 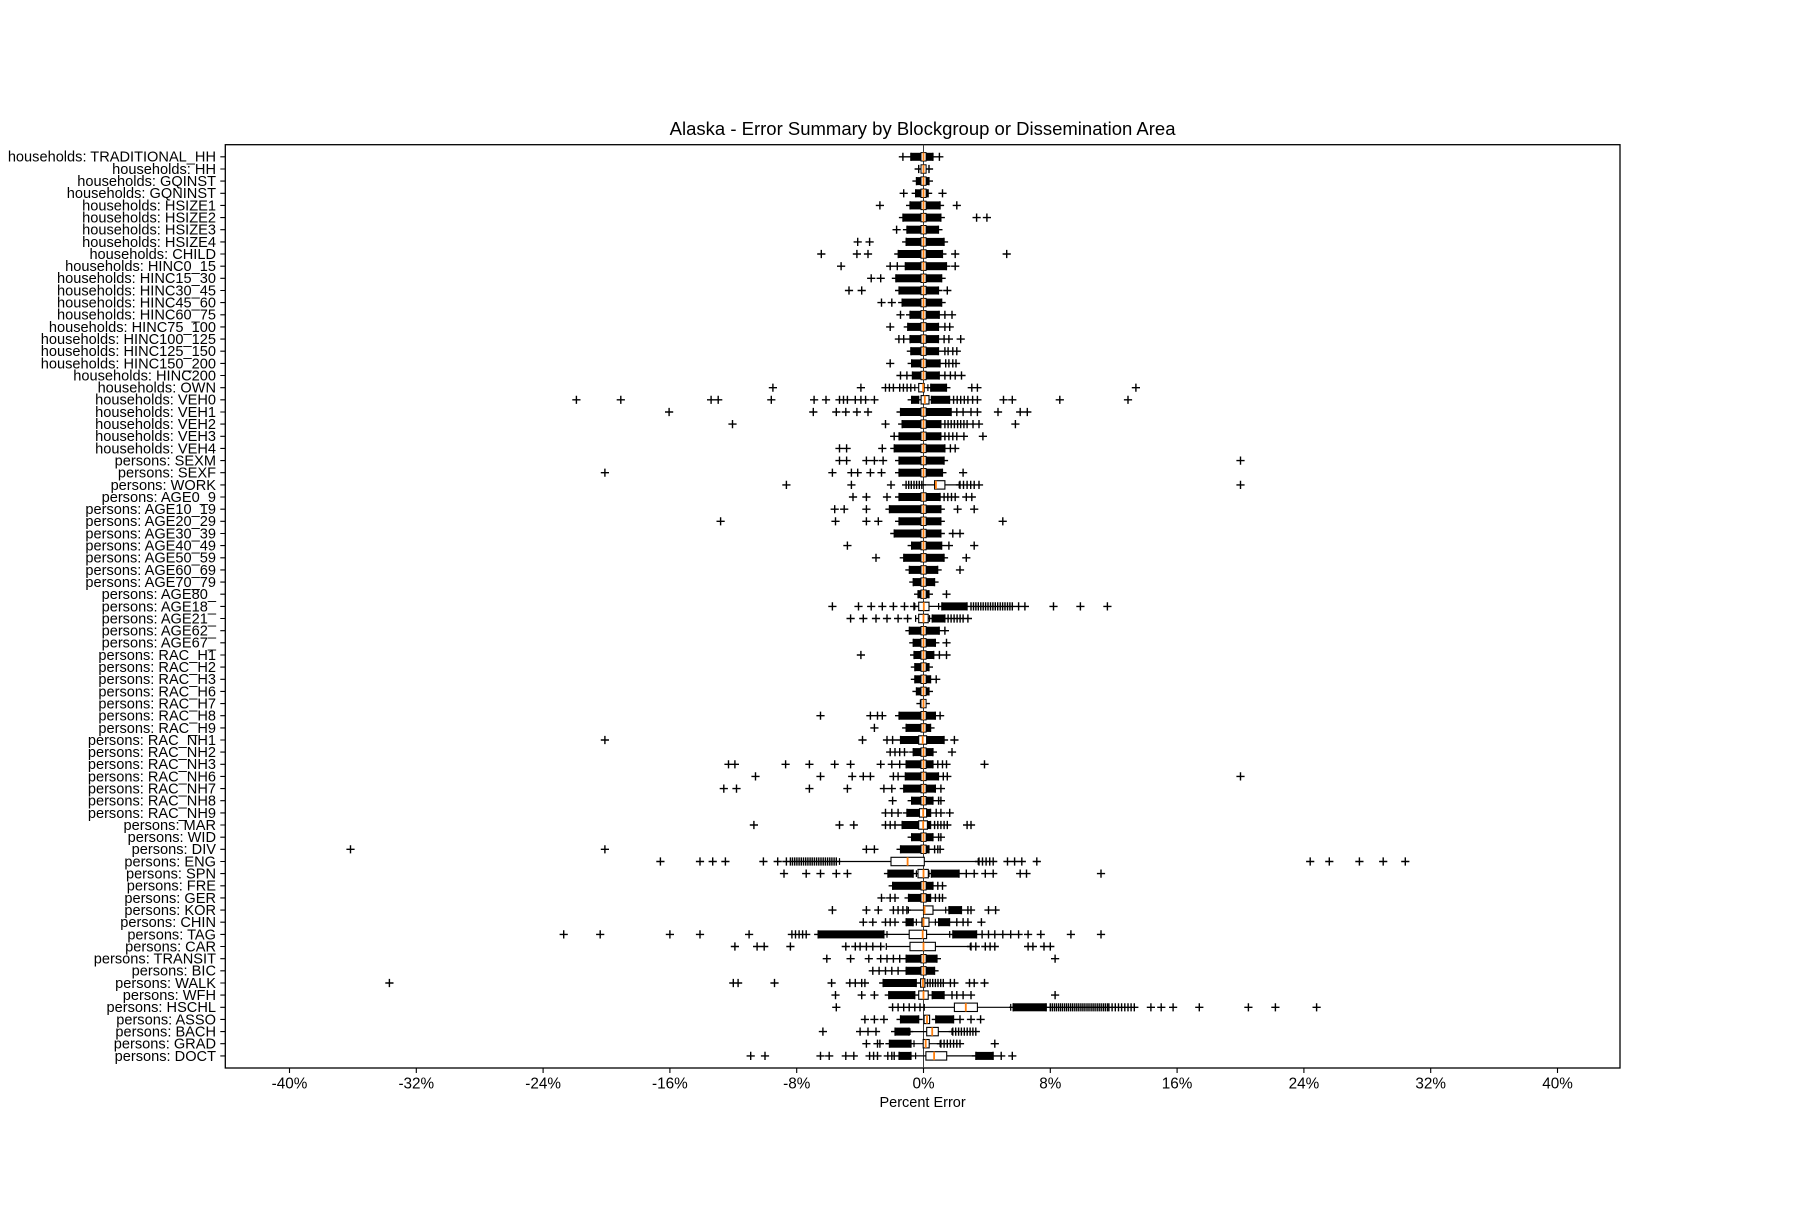 I want to click on svg-text: -8%, so click(x=797, y=1084).